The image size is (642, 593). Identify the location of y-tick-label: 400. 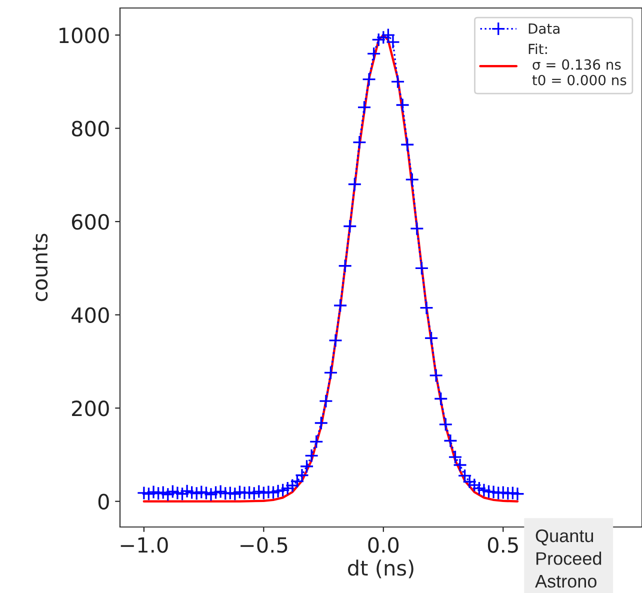
(90, 315).